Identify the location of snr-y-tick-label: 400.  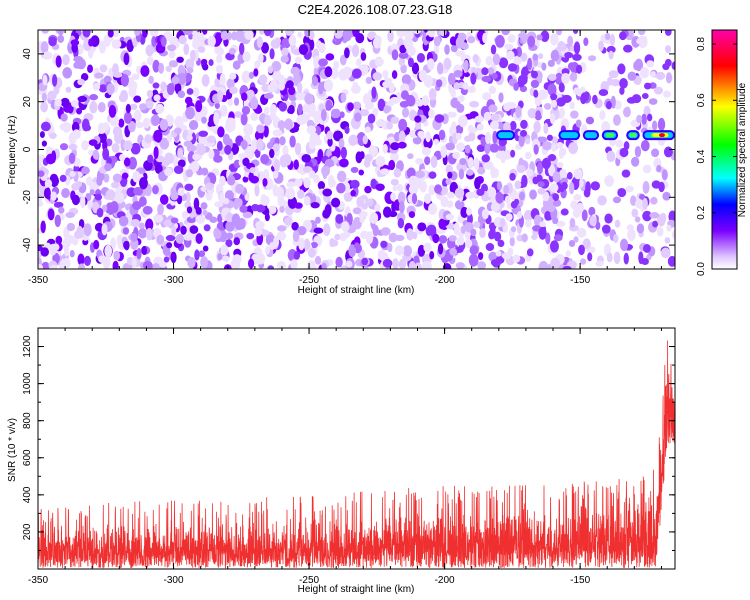
(27, 494).